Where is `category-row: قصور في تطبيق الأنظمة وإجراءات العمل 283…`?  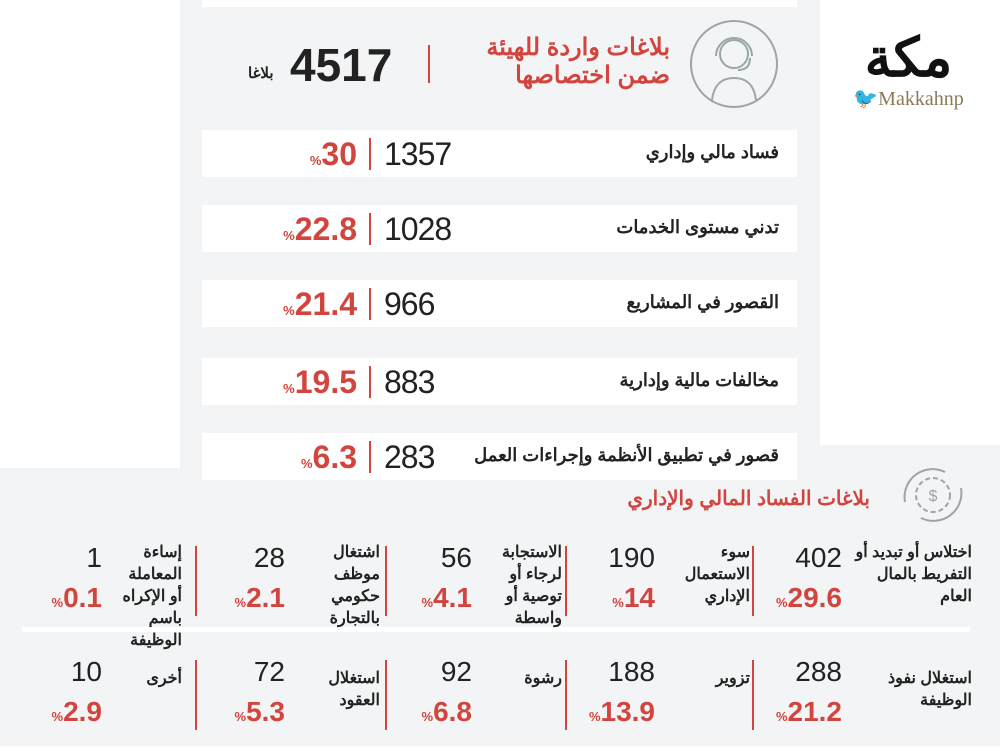
category-row: قصور في تطبيق الأنظمة وإجراءات العمل 283… is located at coordinates (499, 456).